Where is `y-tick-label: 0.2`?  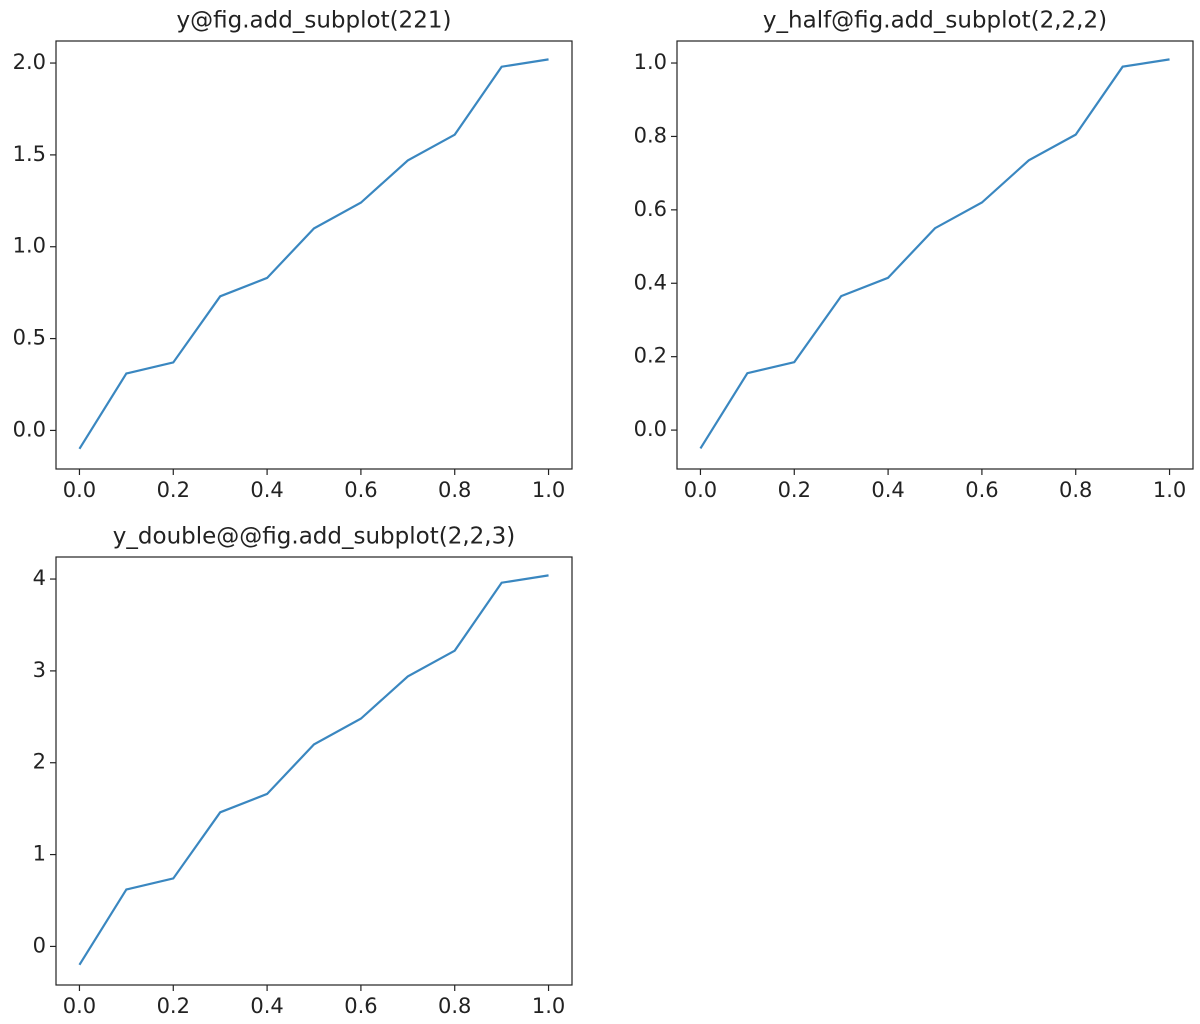
y-tick-label: 0.2 is located at coordinates (650, 356).